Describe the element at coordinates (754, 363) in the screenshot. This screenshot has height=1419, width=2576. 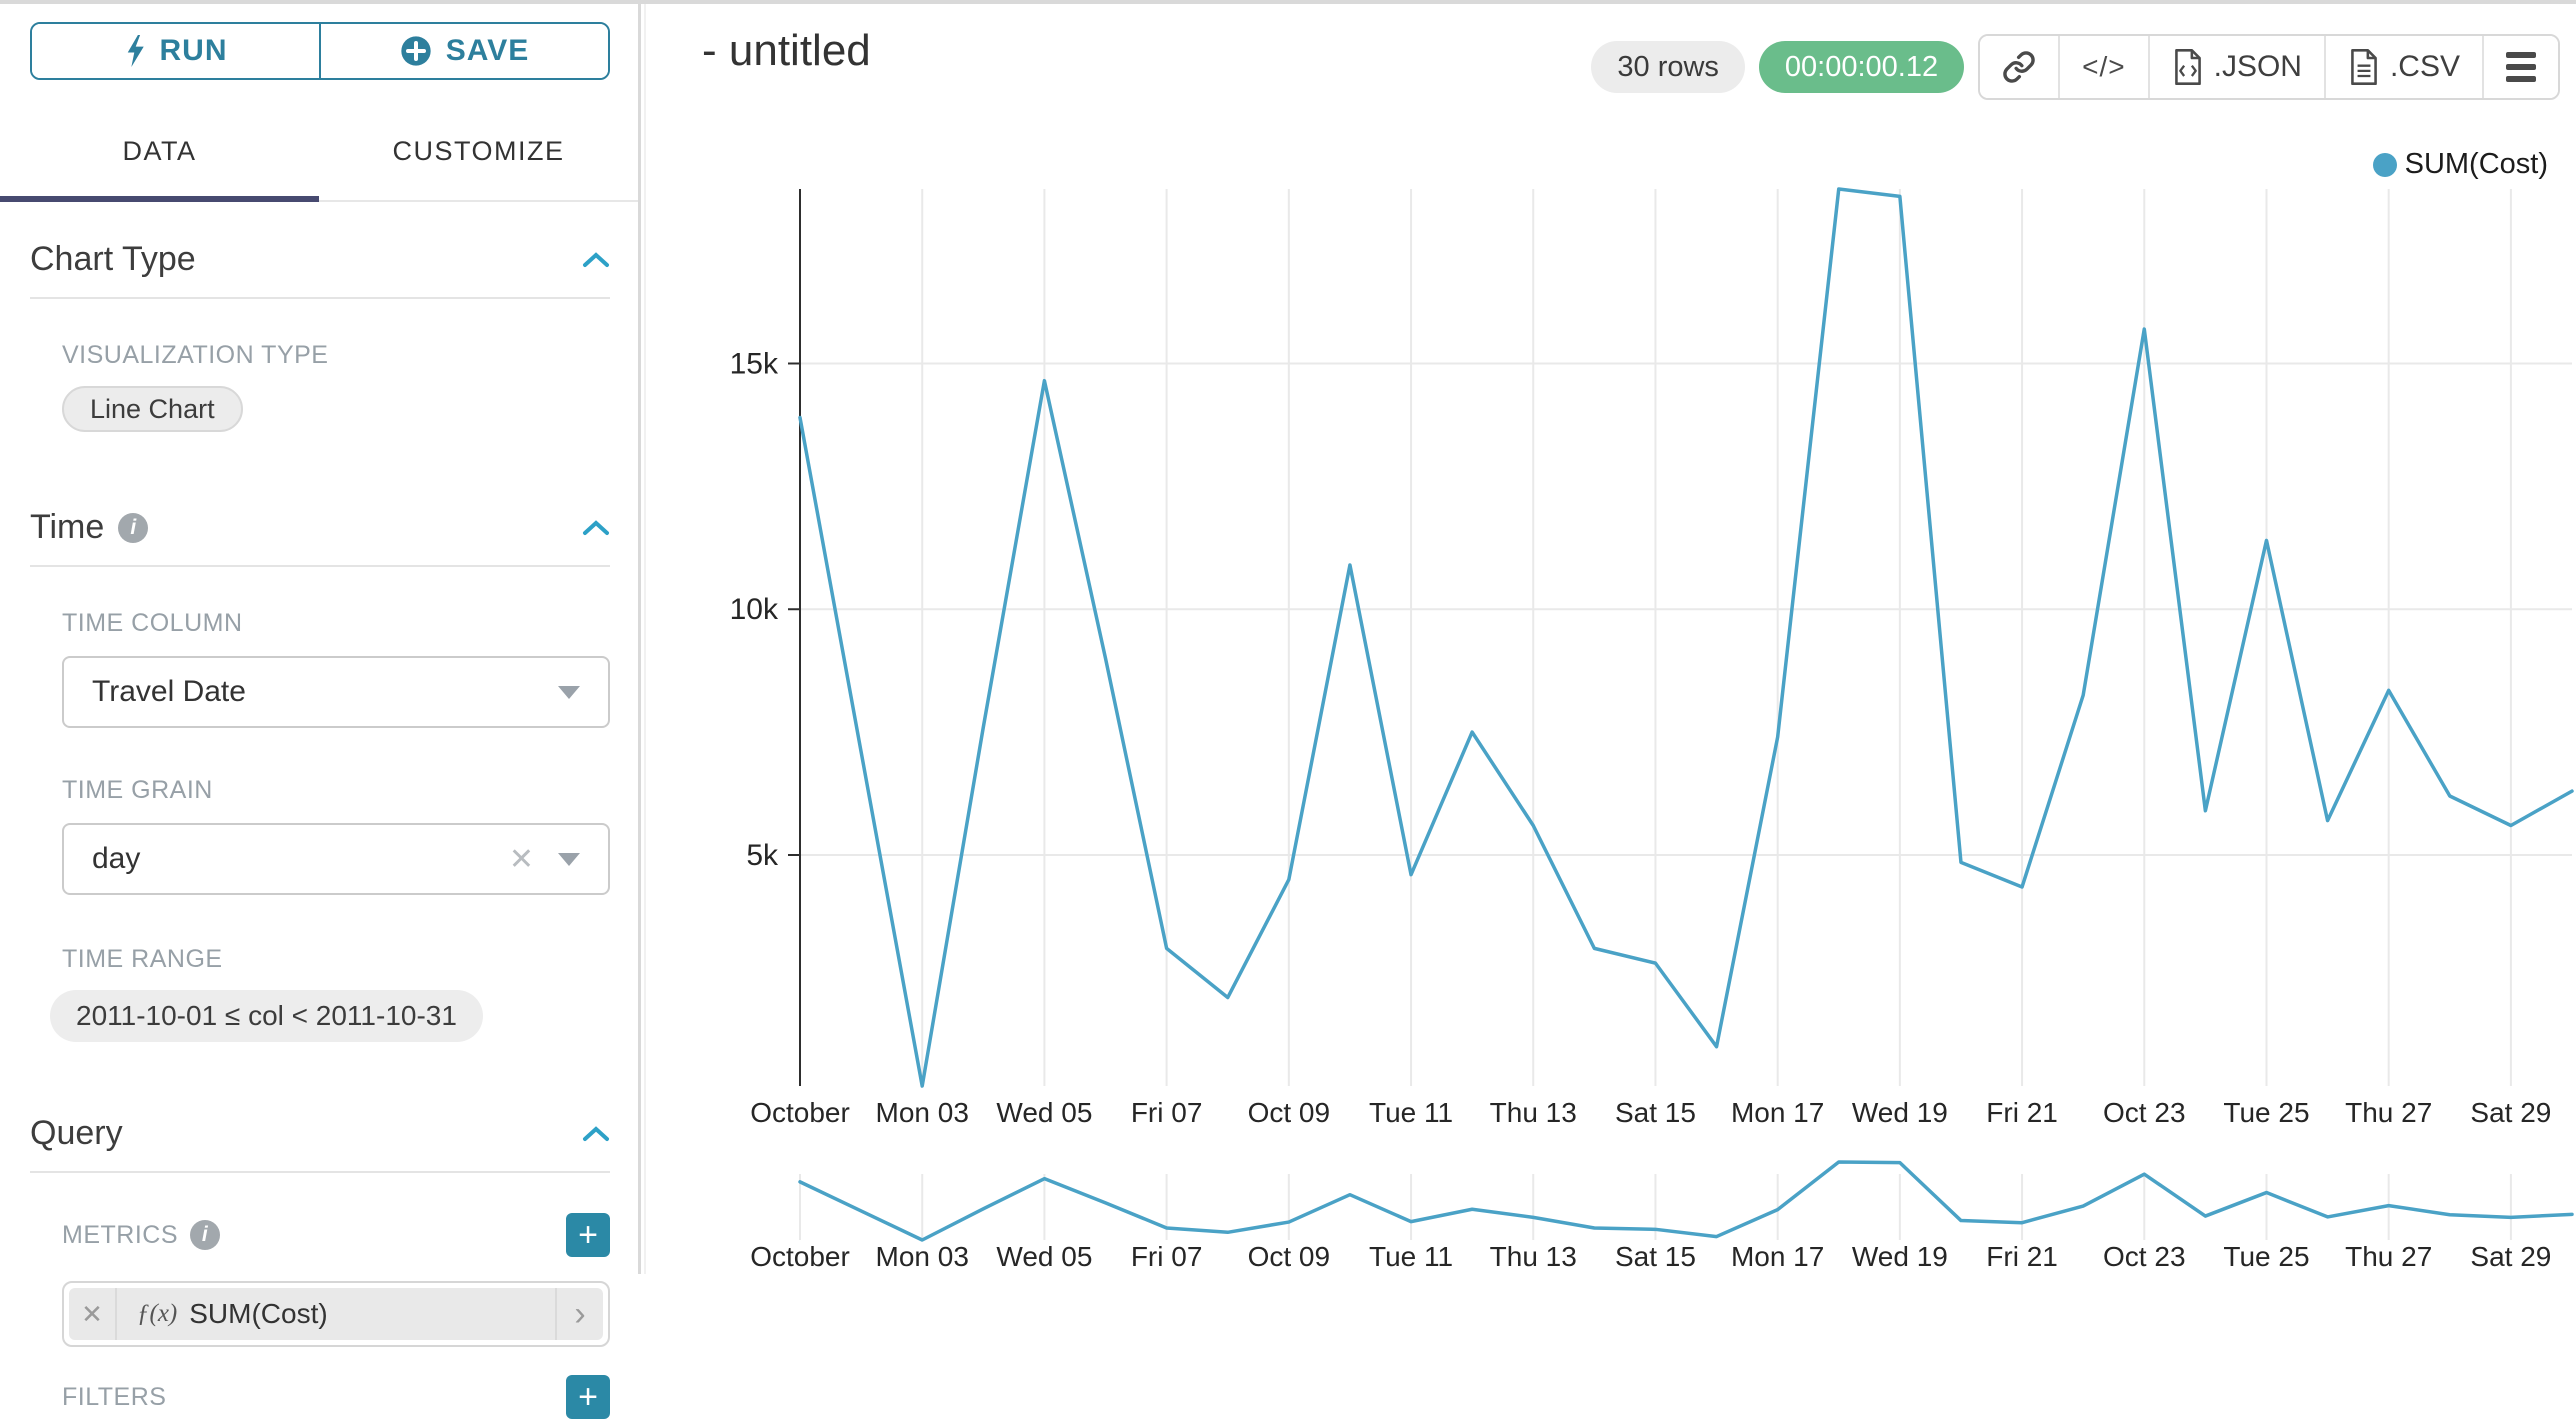
I see `svg-text: 15k` at that location.